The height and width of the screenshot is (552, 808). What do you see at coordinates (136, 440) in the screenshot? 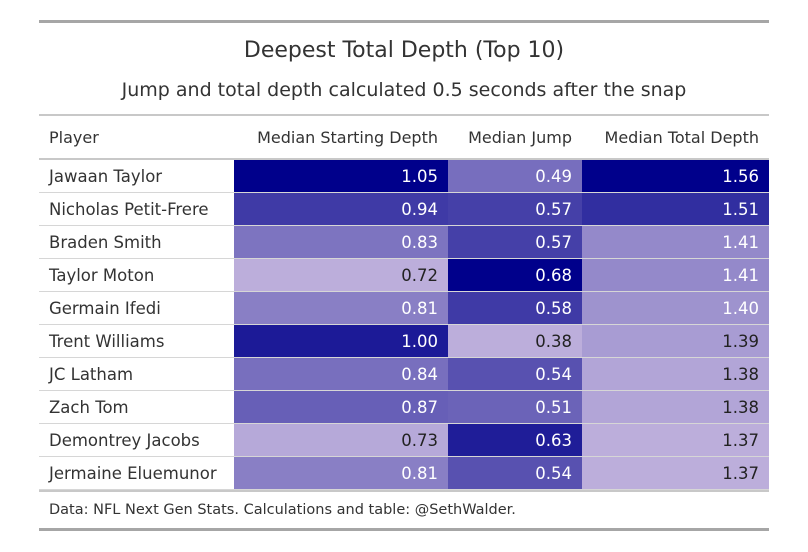
I see `player-name-cell: Demontrey Jacobs` at bounding box center [136, 440].